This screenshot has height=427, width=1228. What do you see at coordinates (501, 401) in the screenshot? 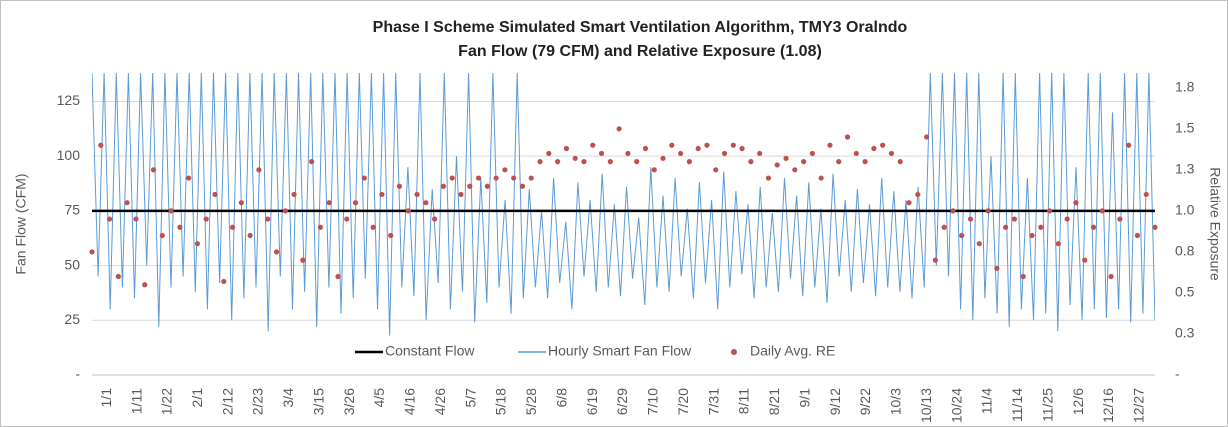
I see `x-tick-label: 5/18` at bounding box center [501, 401].